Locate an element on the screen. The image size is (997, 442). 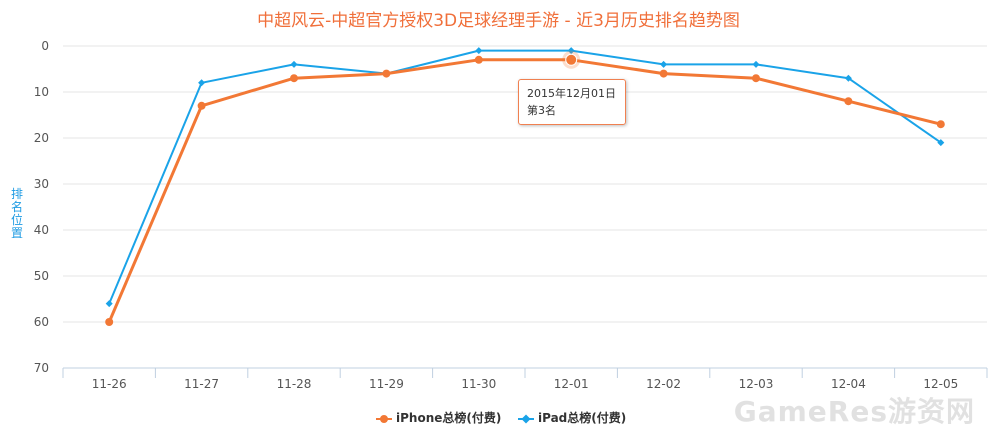
x-tick-label: 12-03 is located at coordinates (756, 384).